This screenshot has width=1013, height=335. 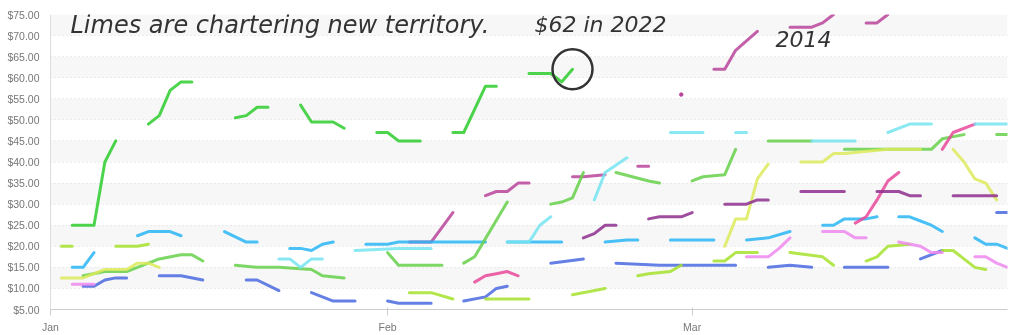 What do you see at coordinates (23, 225) in the screenshot?
I see `y-tick-label: $25.00` at bounding box center [23, 225].